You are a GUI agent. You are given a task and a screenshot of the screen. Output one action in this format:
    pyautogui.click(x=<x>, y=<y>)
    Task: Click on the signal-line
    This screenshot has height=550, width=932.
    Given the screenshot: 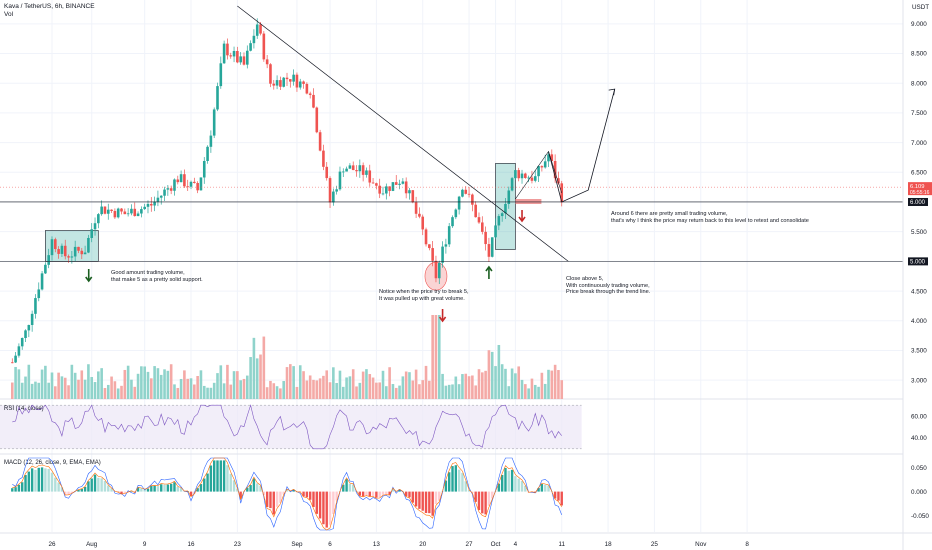 What is the action you would take?
    pyautogui.click(x=287, y=494)
    